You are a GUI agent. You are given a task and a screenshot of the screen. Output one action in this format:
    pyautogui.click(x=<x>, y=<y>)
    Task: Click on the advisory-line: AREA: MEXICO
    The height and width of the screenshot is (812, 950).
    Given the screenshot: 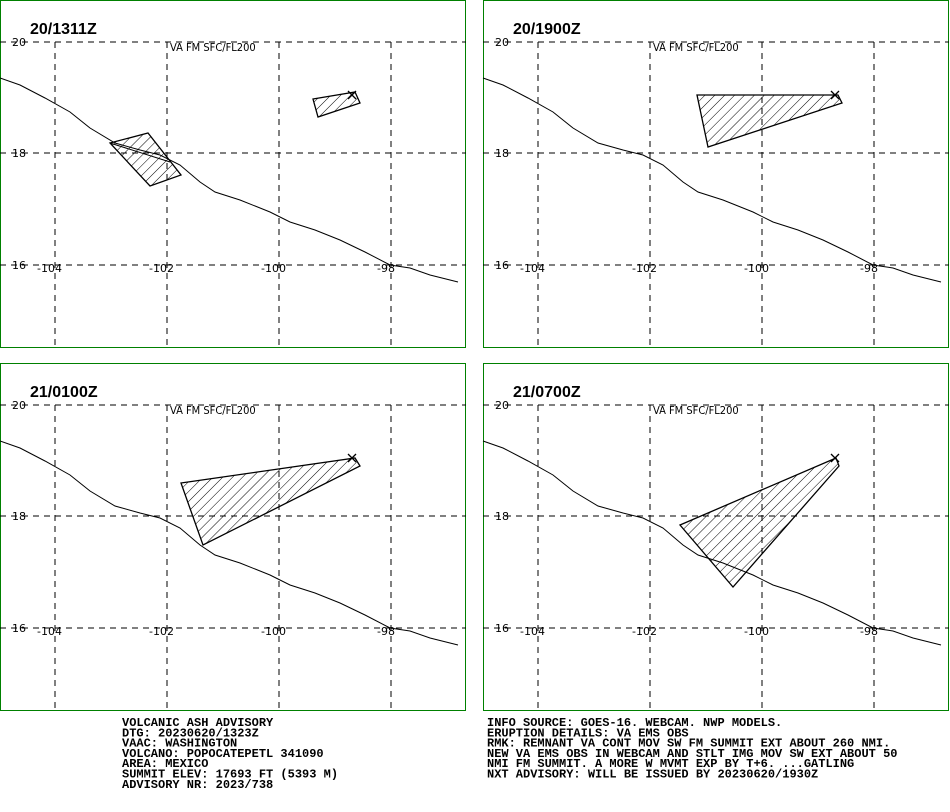 What is the action you would take?
    pyautogui.click(x=165, y=764)
    